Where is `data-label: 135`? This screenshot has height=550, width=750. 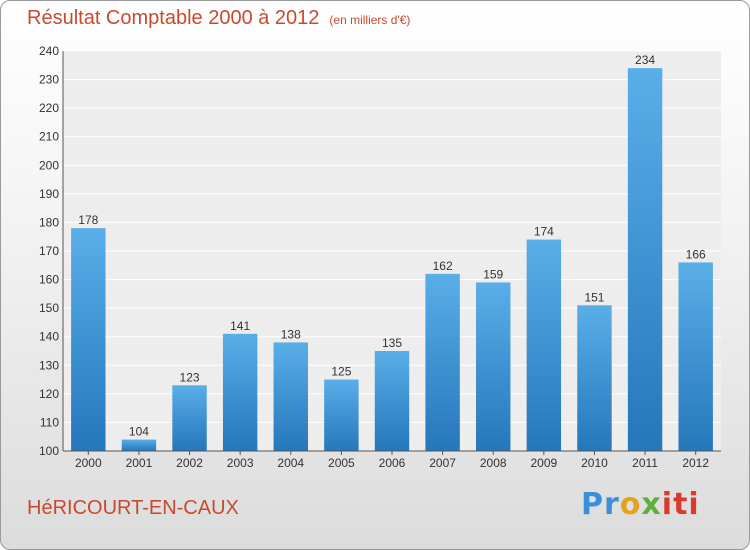
data-label: 135 is located at coordinates (392, 343).